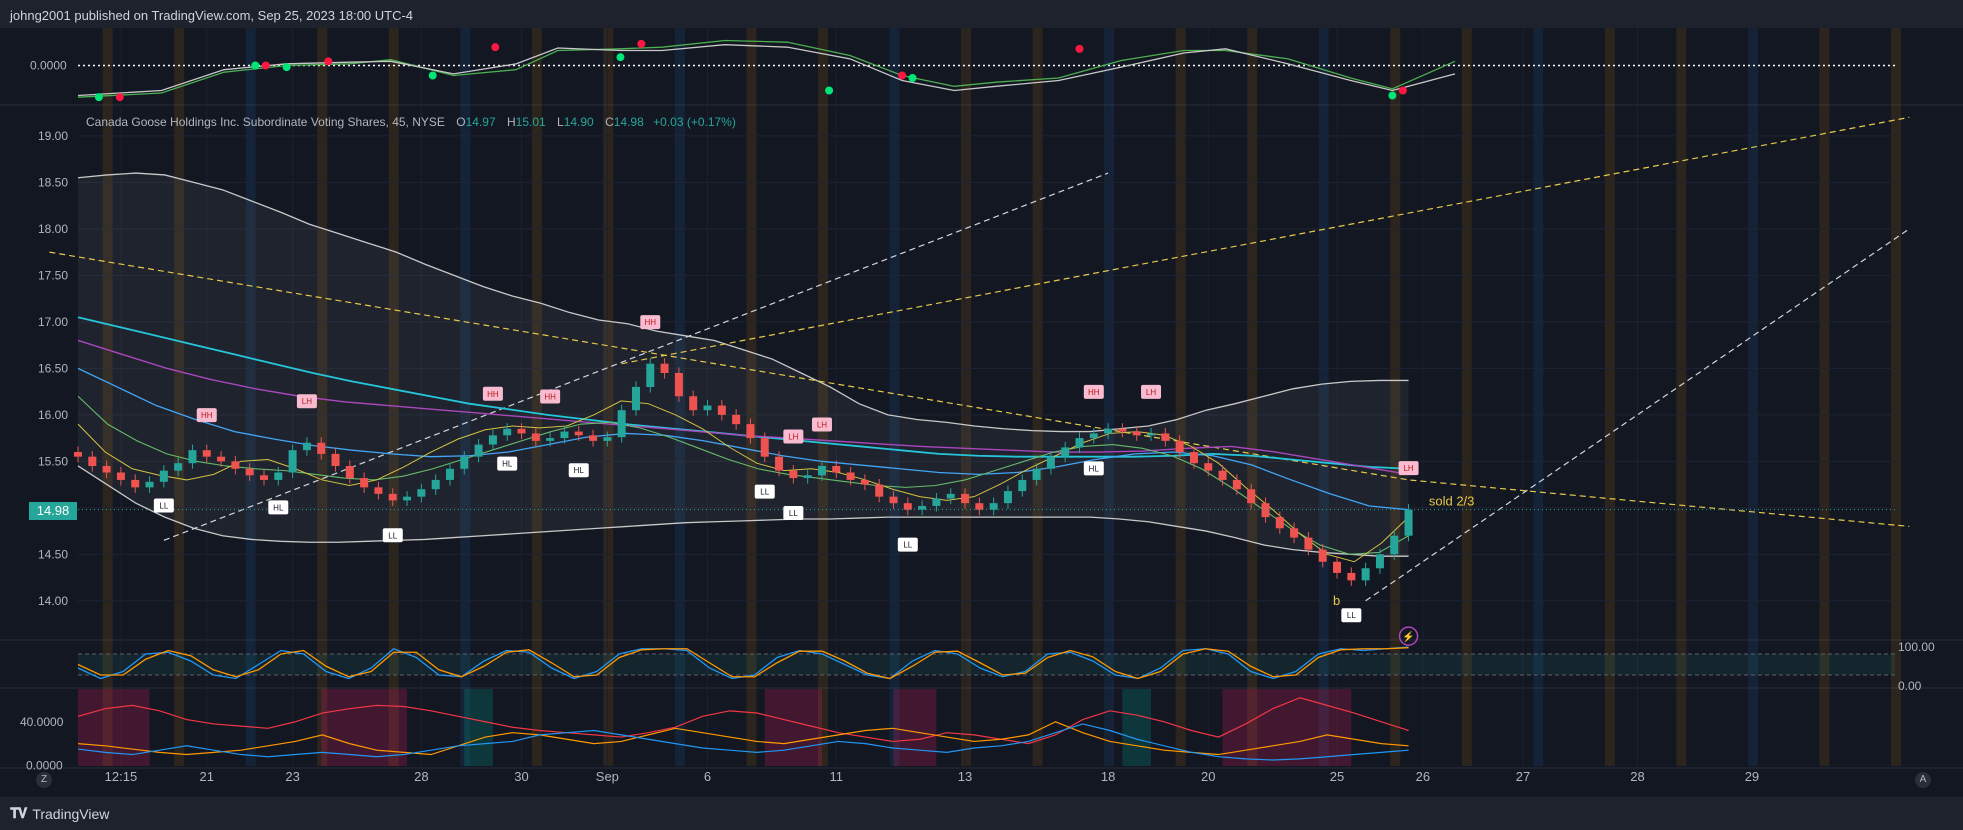 The height and width of the screenshot is (830, 1963). I want to click on lightning-alert-glyph: ⚡, so click(1408, 636).